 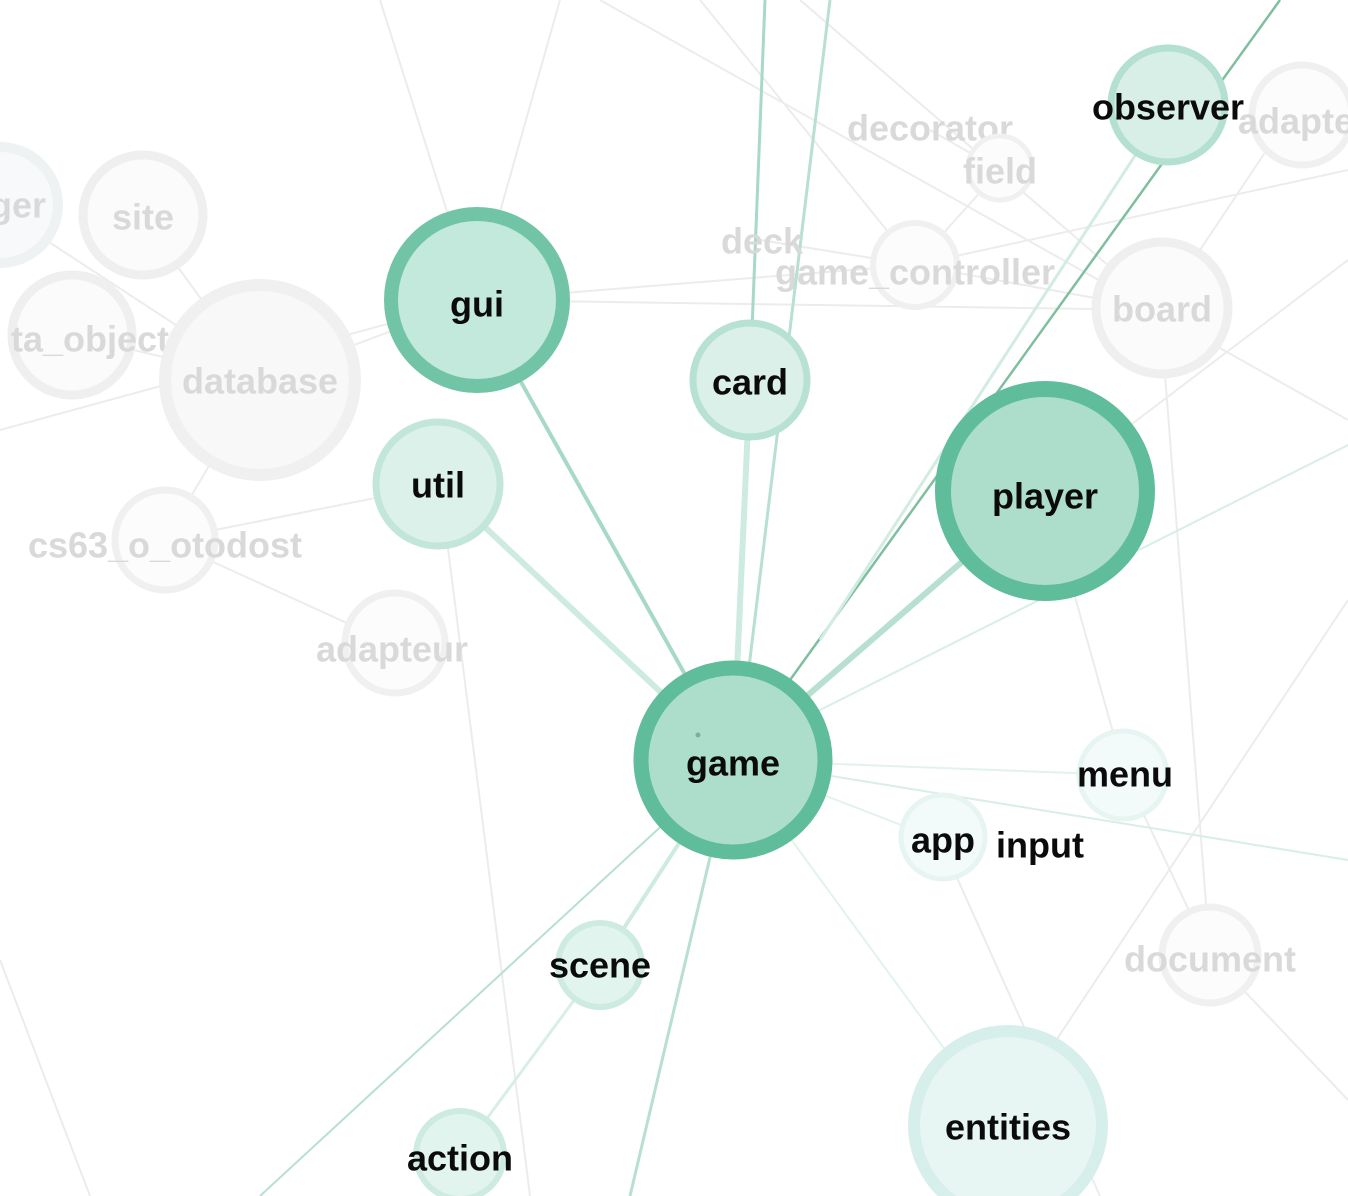 I want to click on cursor-dot, so click(x=698, y=735).